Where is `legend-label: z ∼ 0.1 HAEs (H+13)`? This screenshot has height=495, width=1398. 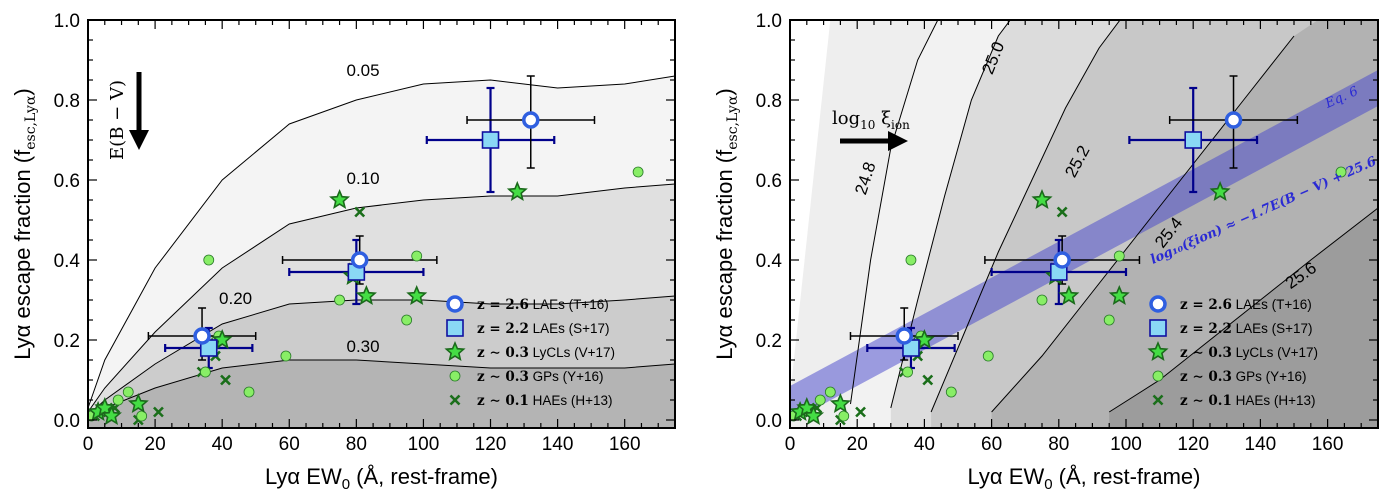
legend-label: z ∼ 0.1 HAEs (H+13) is located at coordinates (1248, 401).